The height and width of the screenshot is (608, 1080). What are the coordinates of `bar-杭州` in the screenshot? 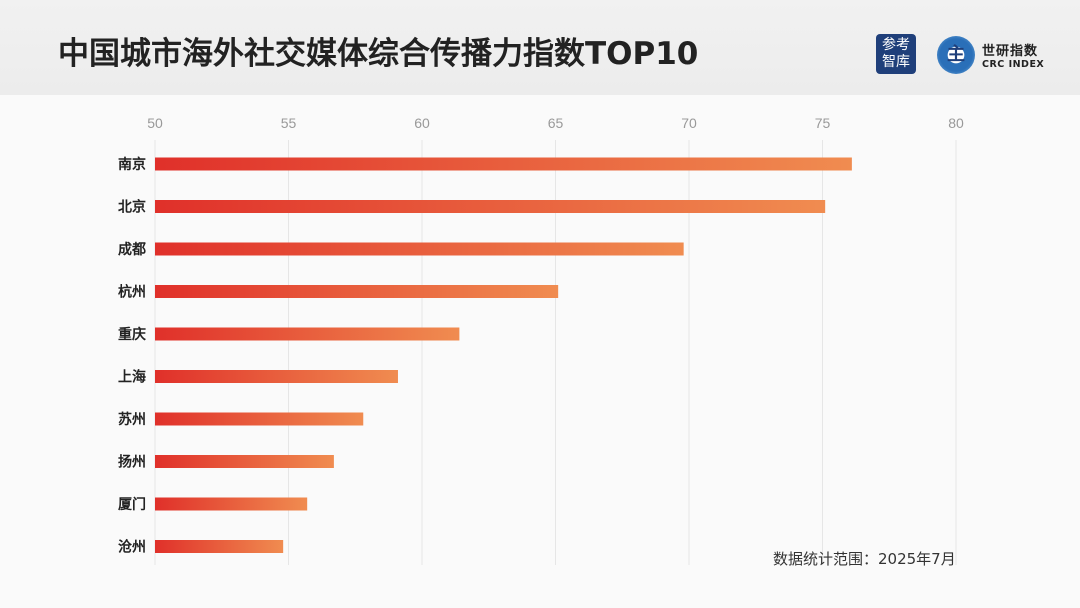 It's located at (357, 291).